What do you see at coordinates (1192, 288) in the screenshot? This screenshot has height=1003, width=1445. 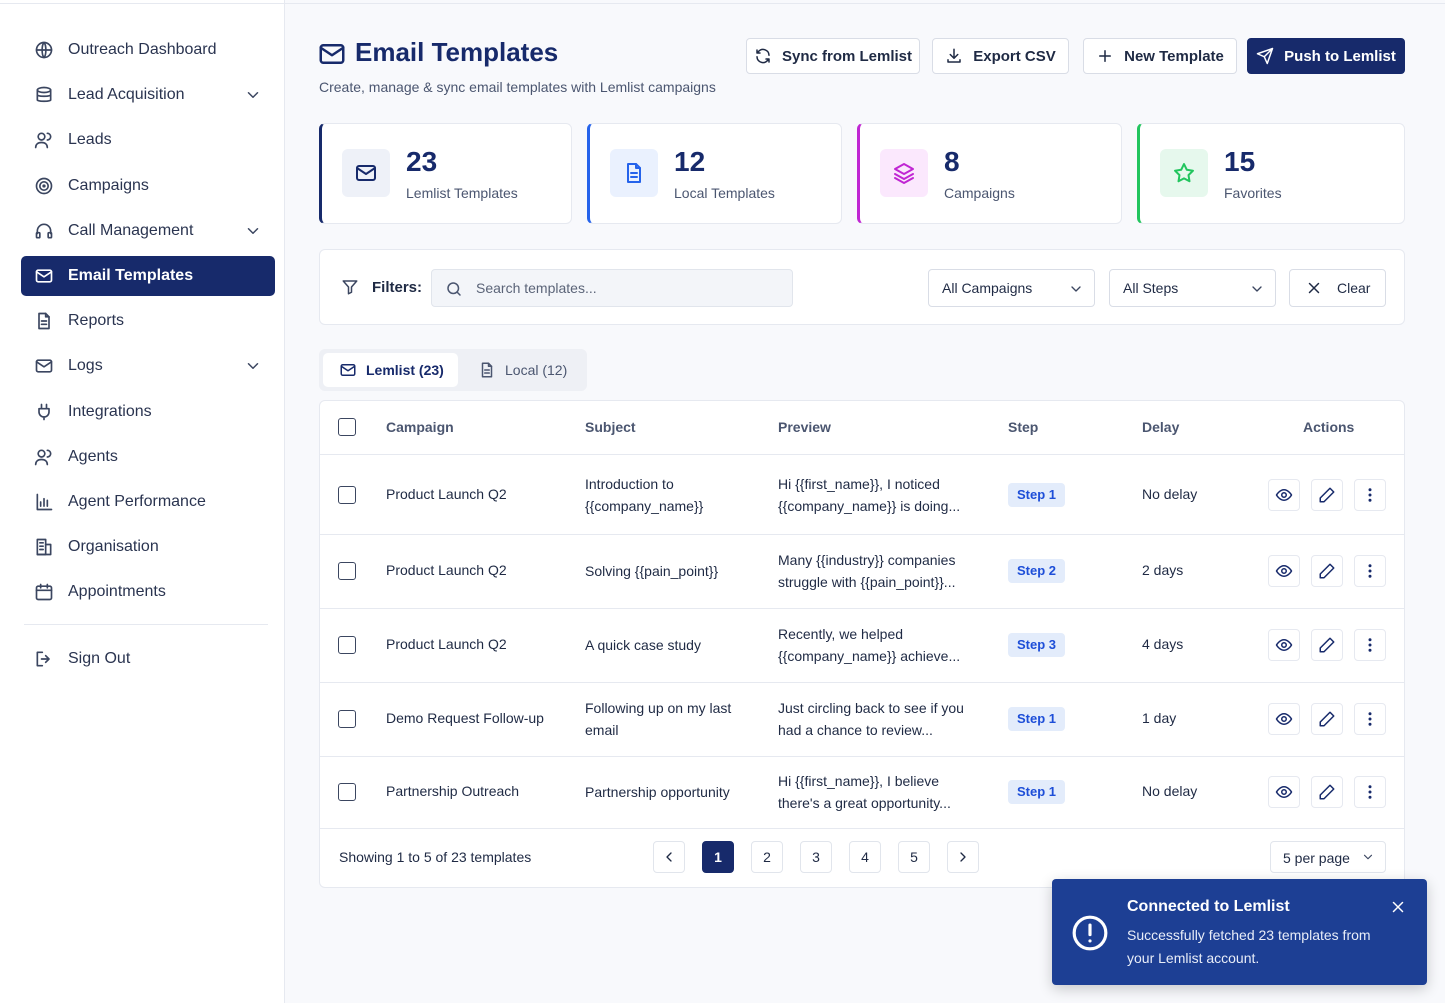 I see `dropdown: All Steps` at bounding box center [1192, 288].